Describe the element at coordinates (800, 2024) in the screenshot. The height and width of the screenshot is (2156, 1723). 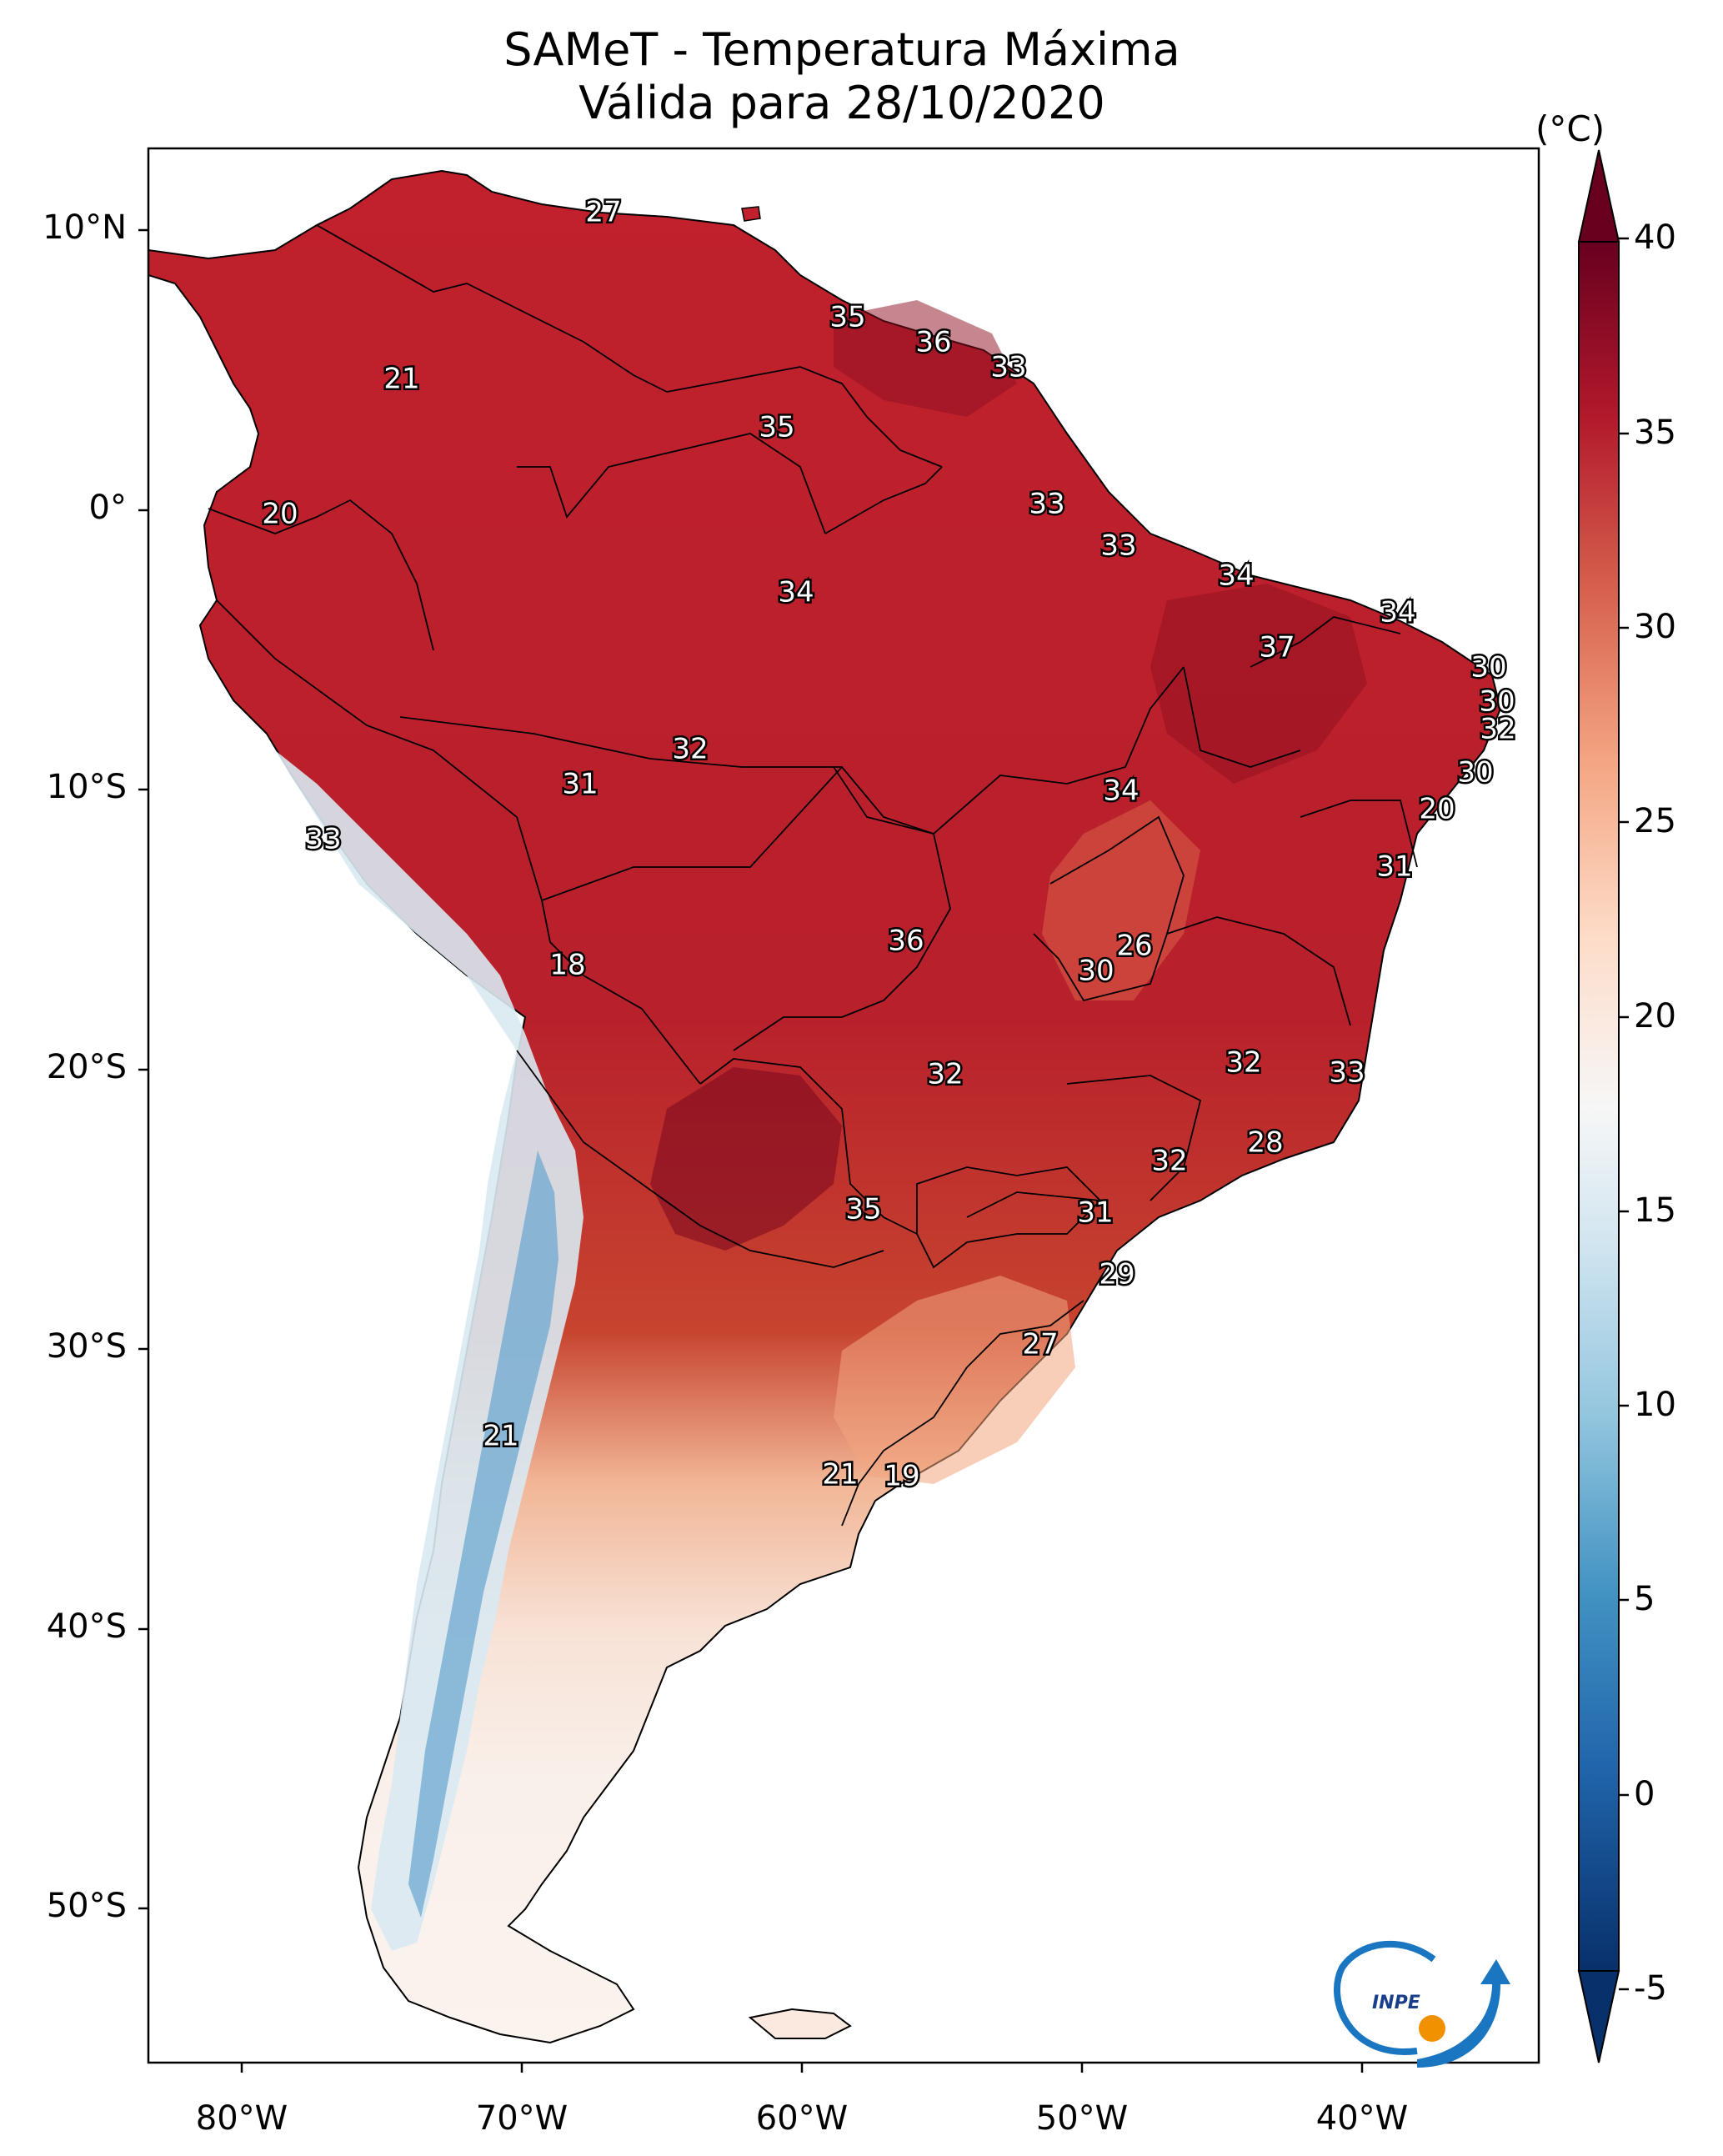
I see `falkland-islands` at that location.